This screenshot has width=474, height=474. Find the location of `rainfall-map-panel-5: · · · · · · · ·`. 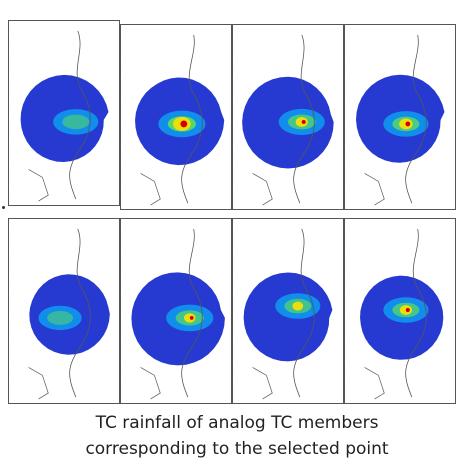

rainfall-map-panel-5: · · · · · · · · is located at coordinates (64, 311).